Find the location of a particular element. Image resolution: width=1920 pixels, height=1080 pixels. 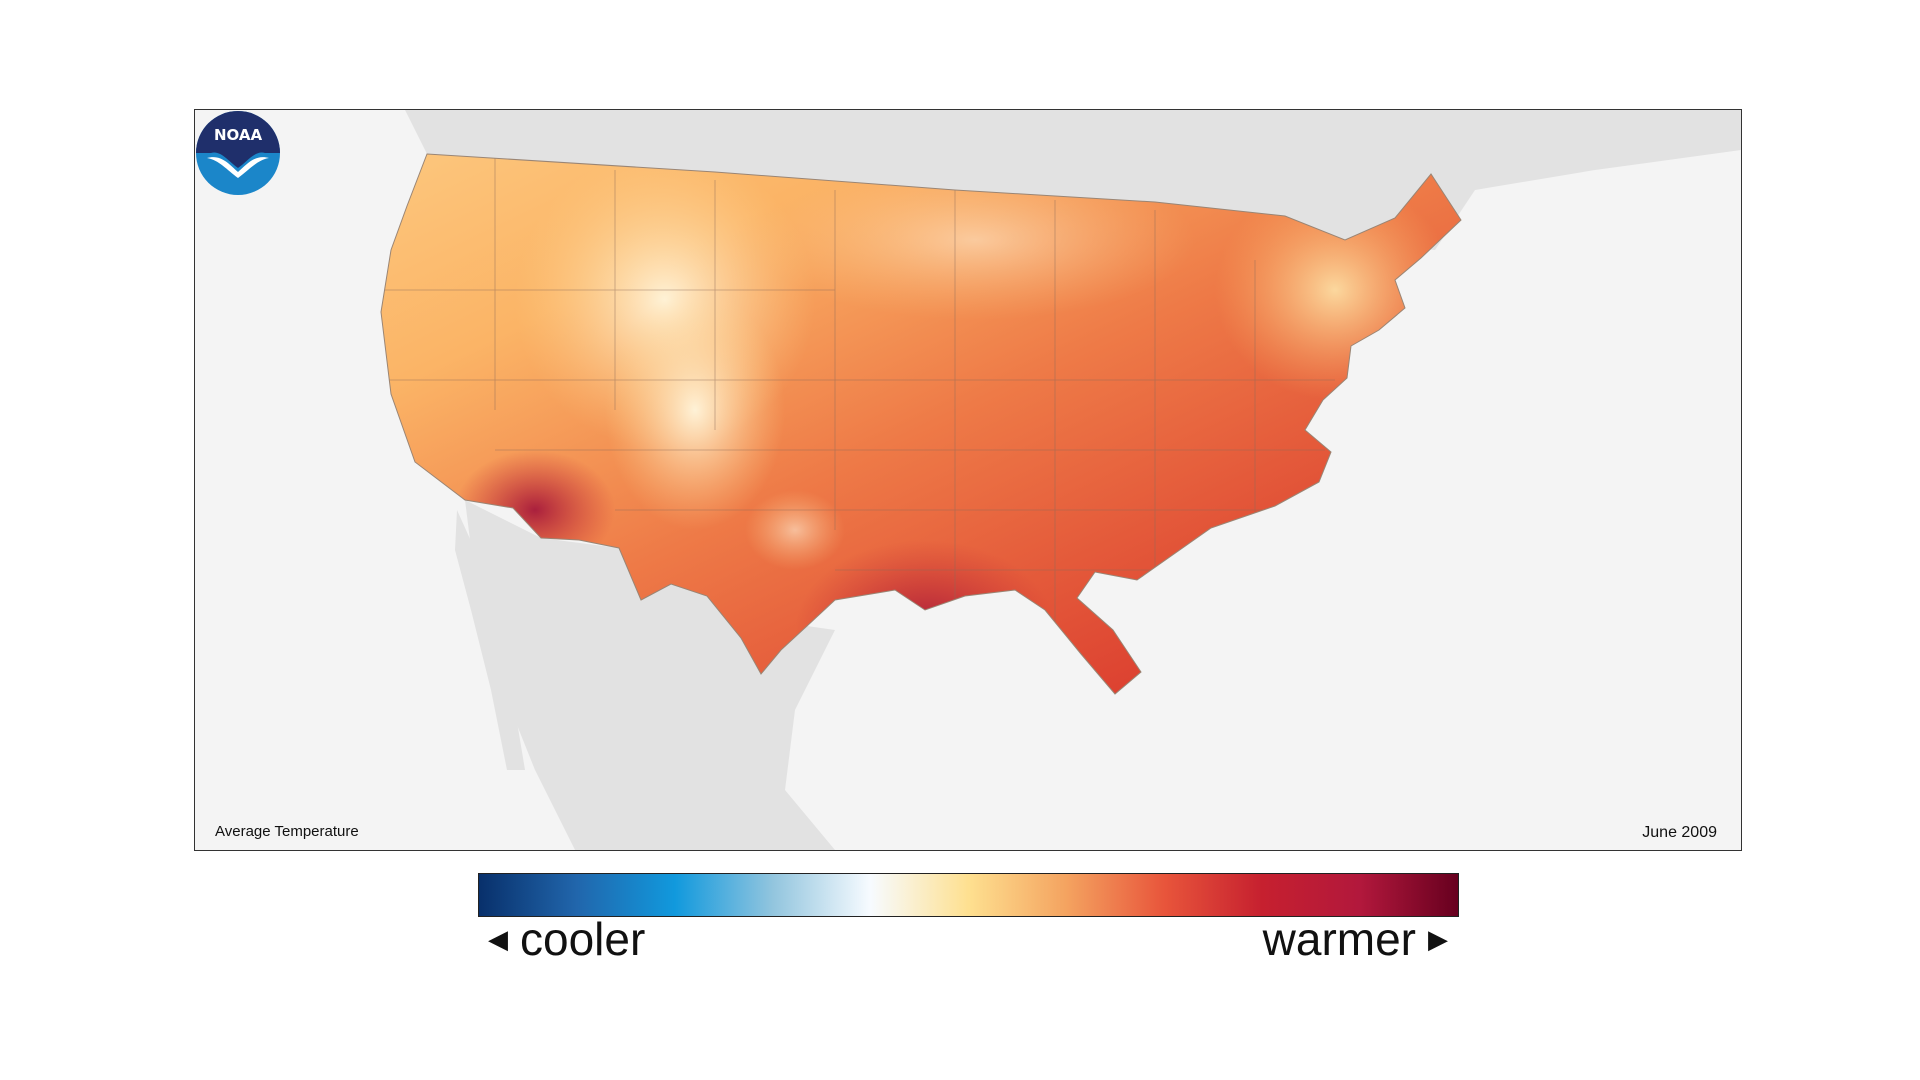

cooler-legend-label: ◀ cooler is located at coordinates (566, 939).